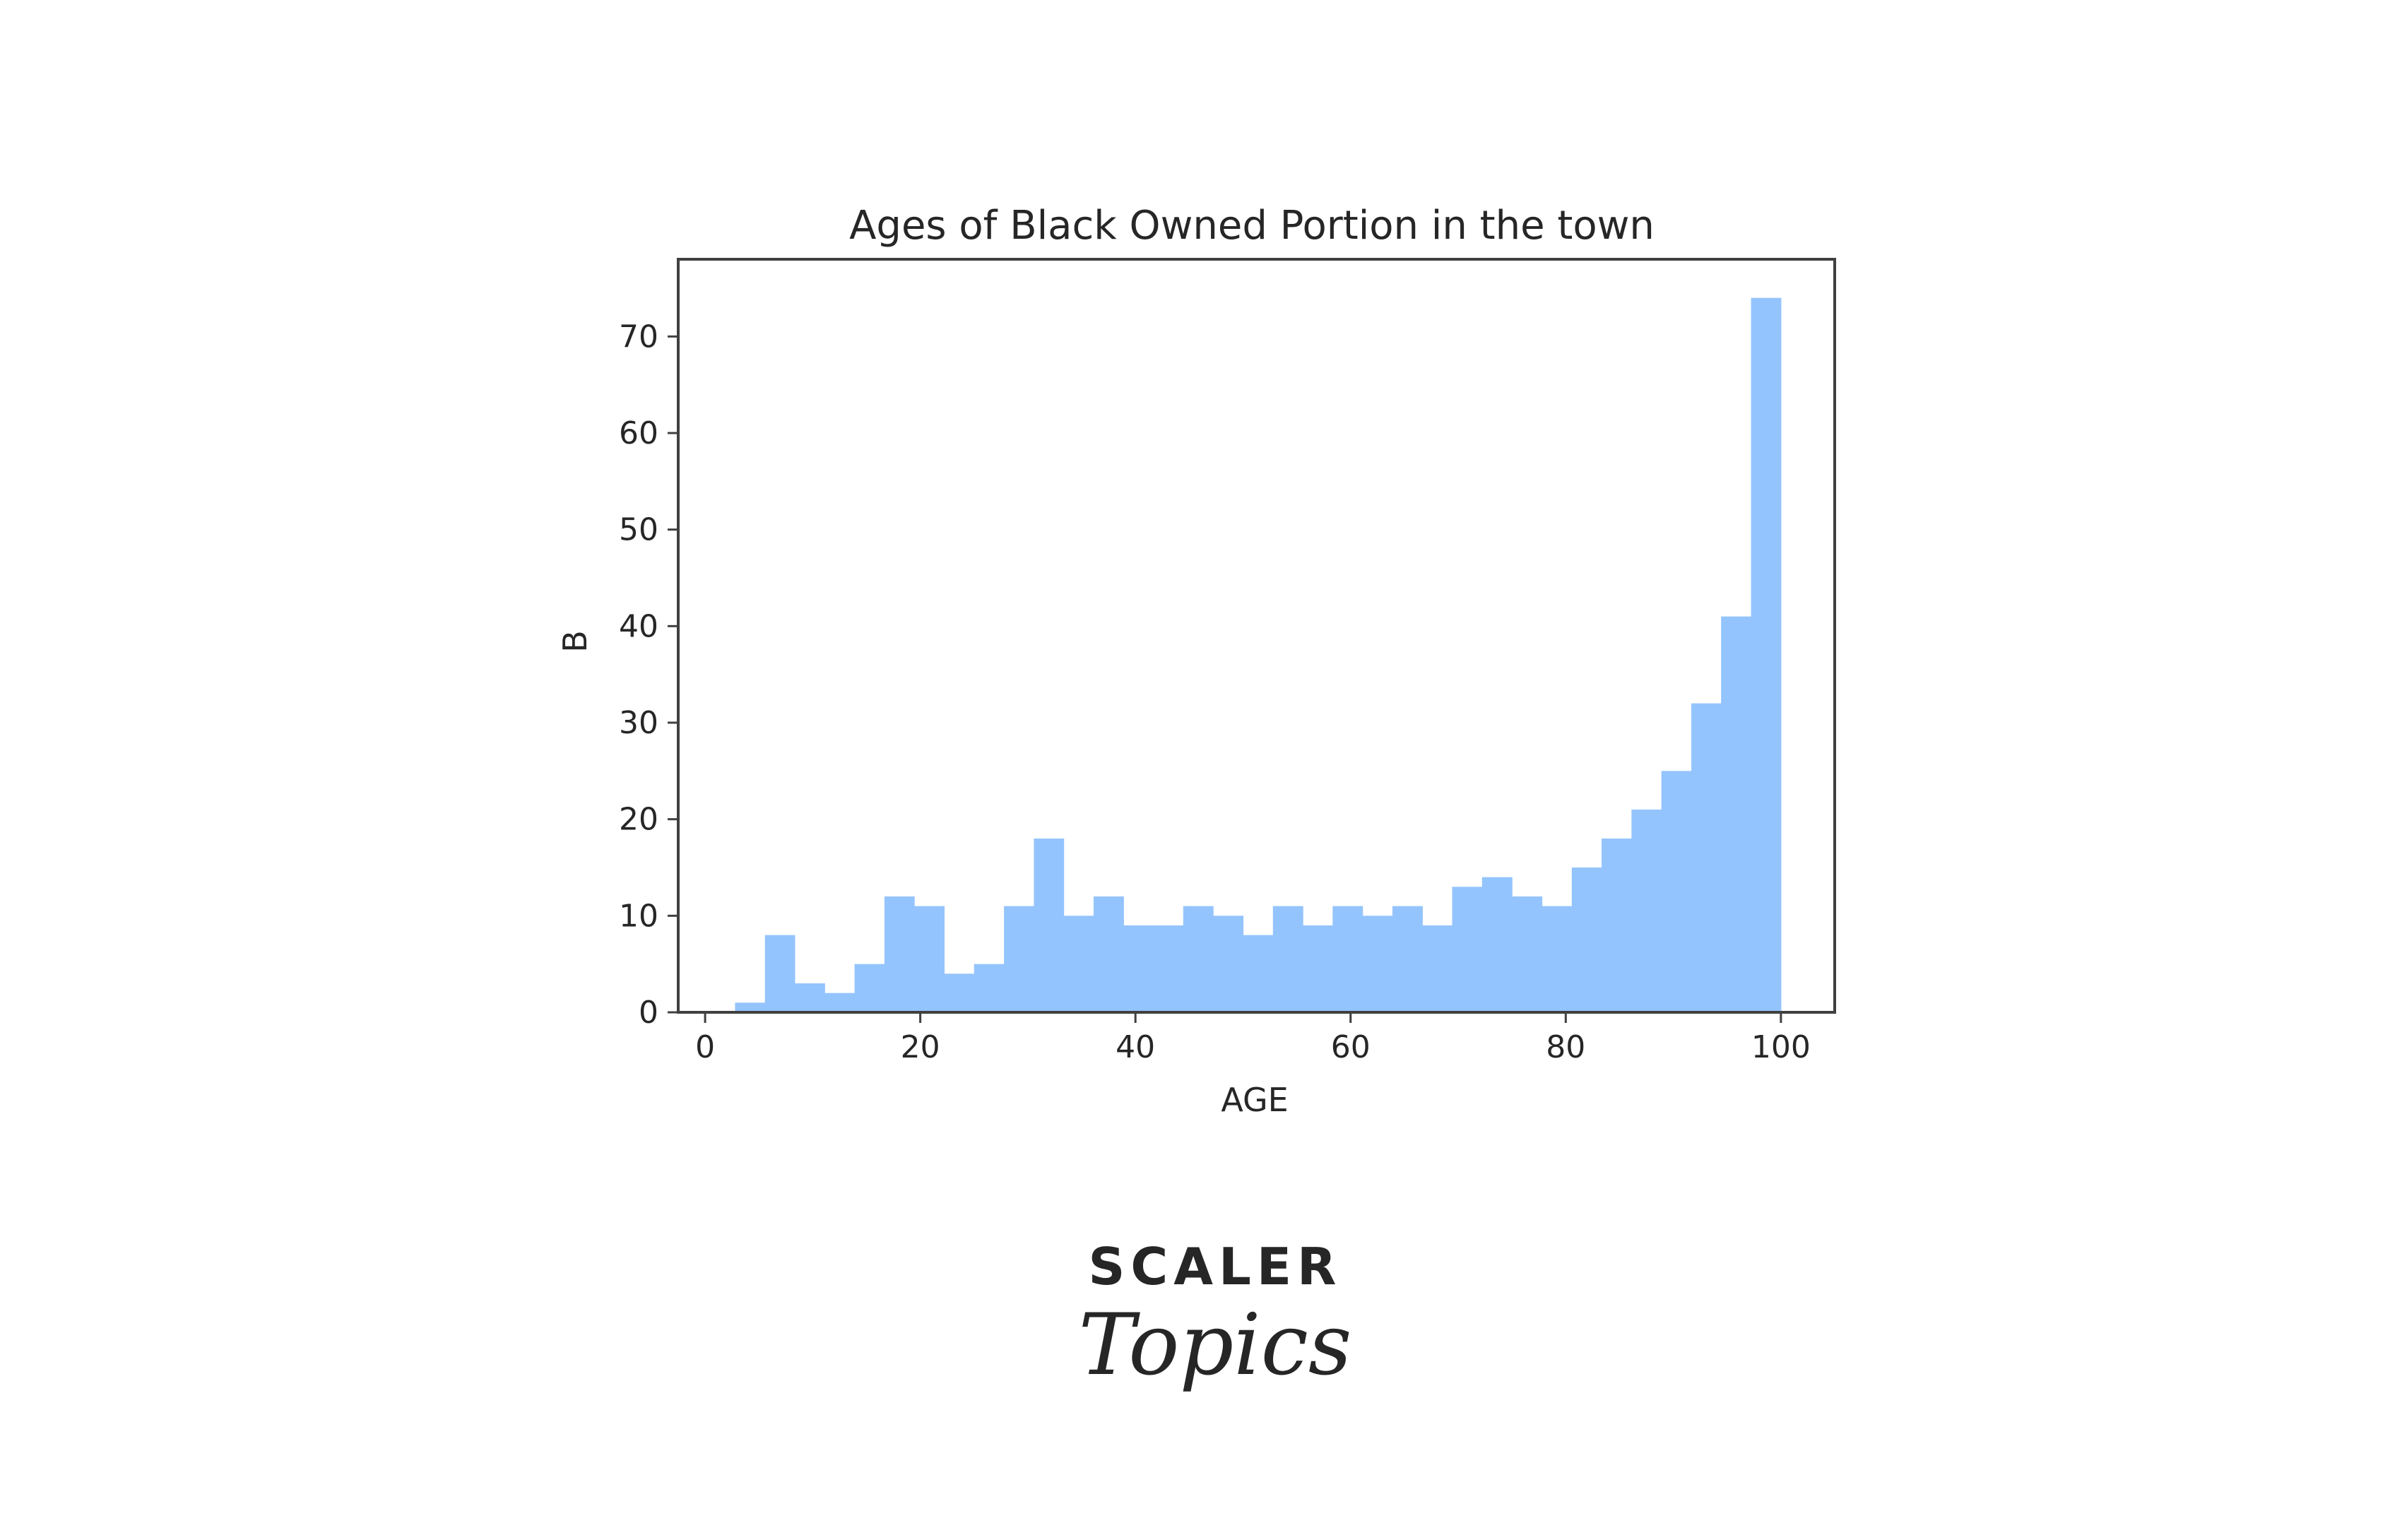 The image size is (2402, 1540). Describe the element at coordinates (638, 626) in the screenshot. I see `y-tick-label: 40` at that location.